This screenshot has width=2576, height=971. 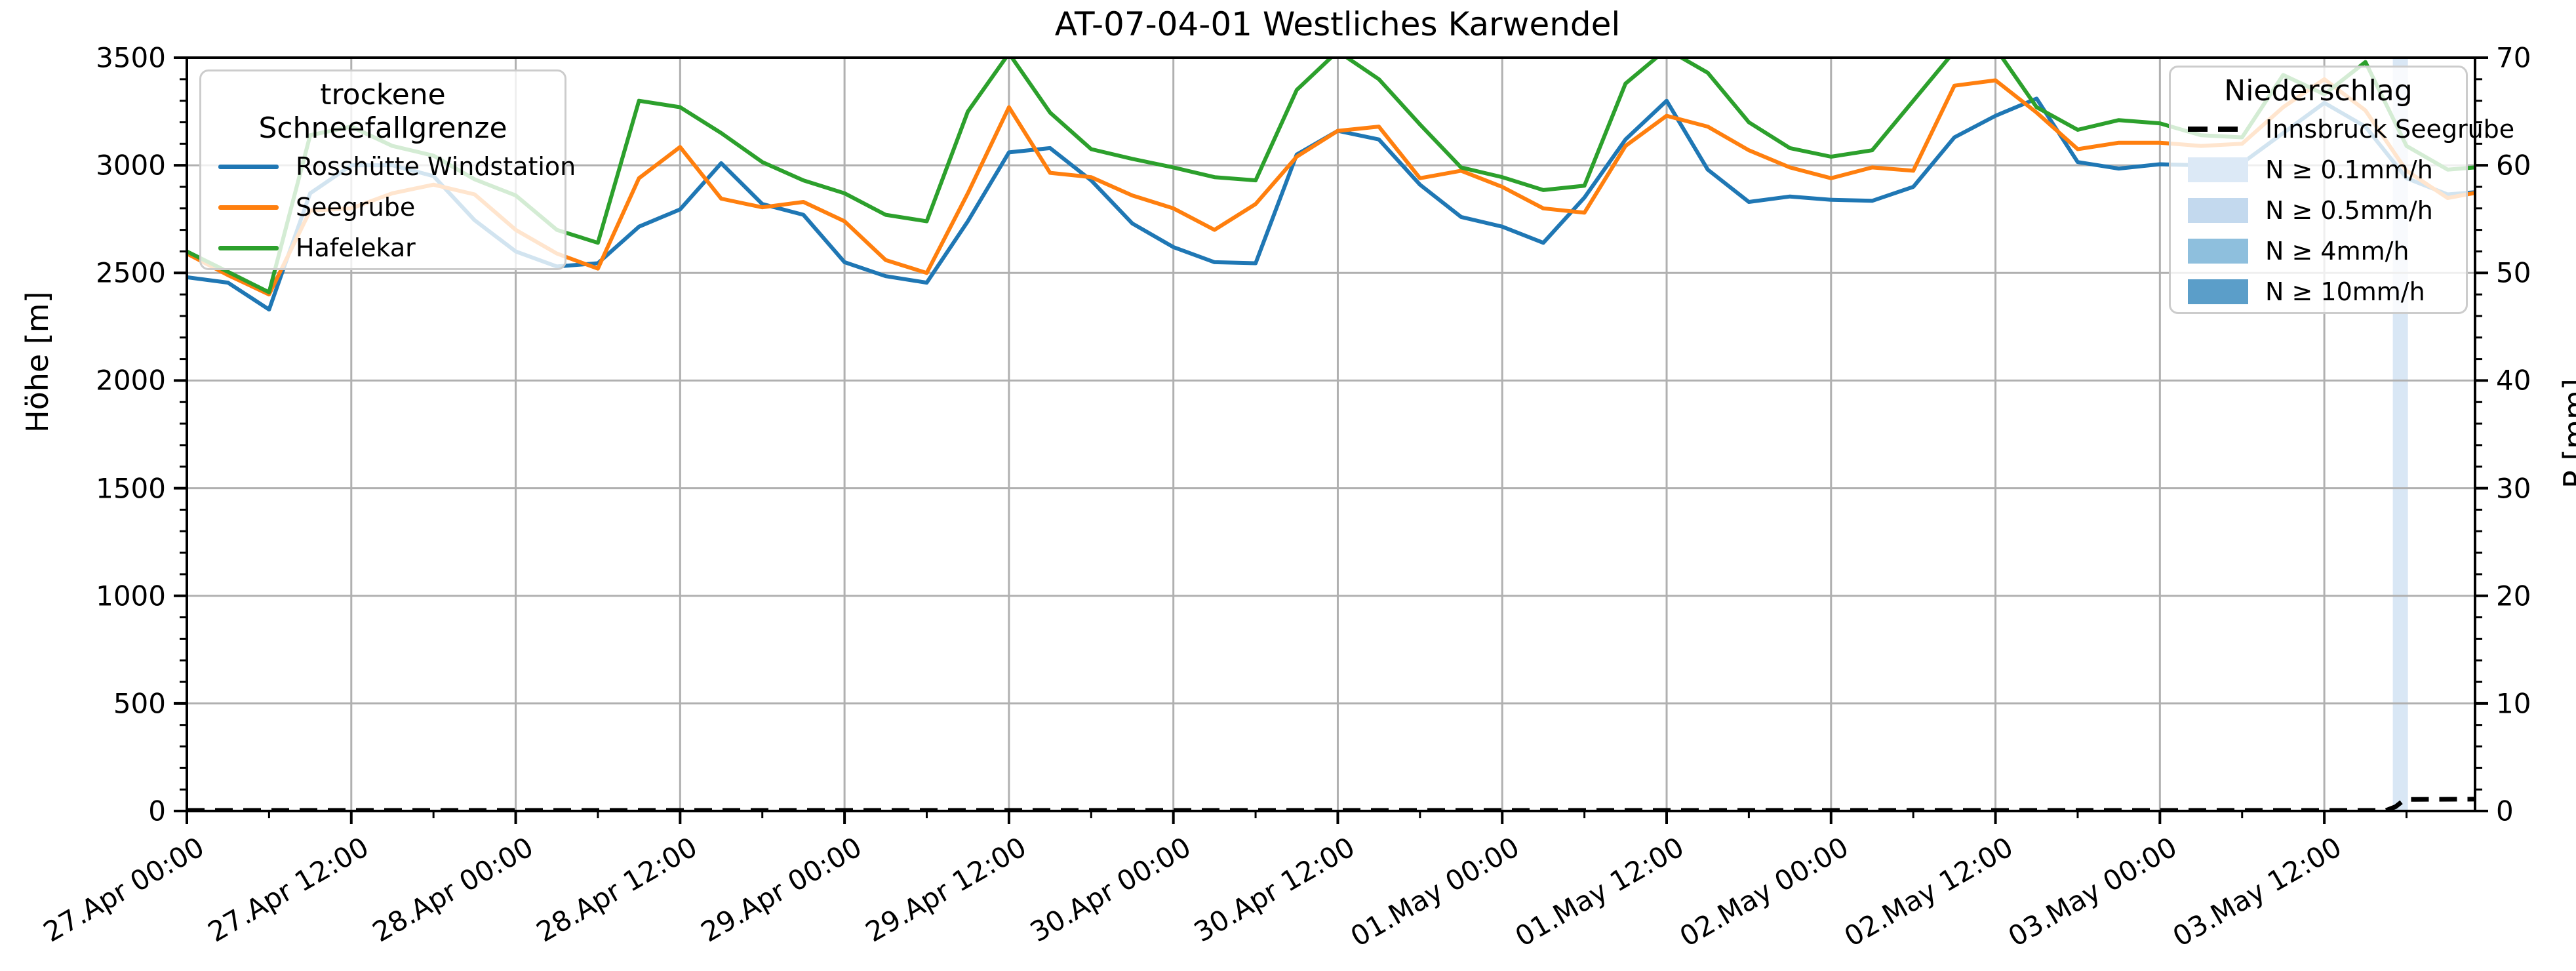 I want to click on legend-item: Rosshütte Windstation, so click(x=388, y=166).